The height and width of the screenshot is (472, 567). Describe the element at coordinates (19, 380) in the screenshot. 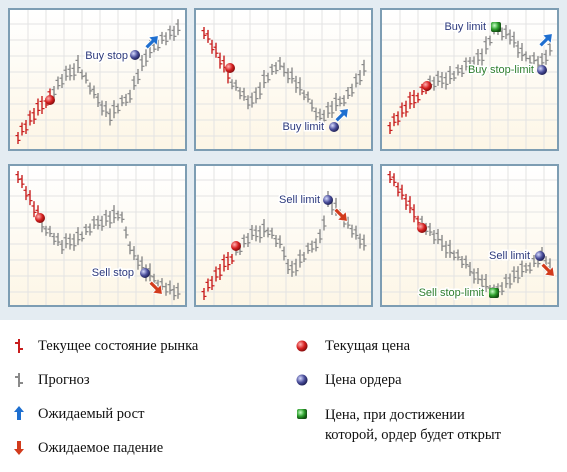

I see `forecast-bar-icon` at that location.